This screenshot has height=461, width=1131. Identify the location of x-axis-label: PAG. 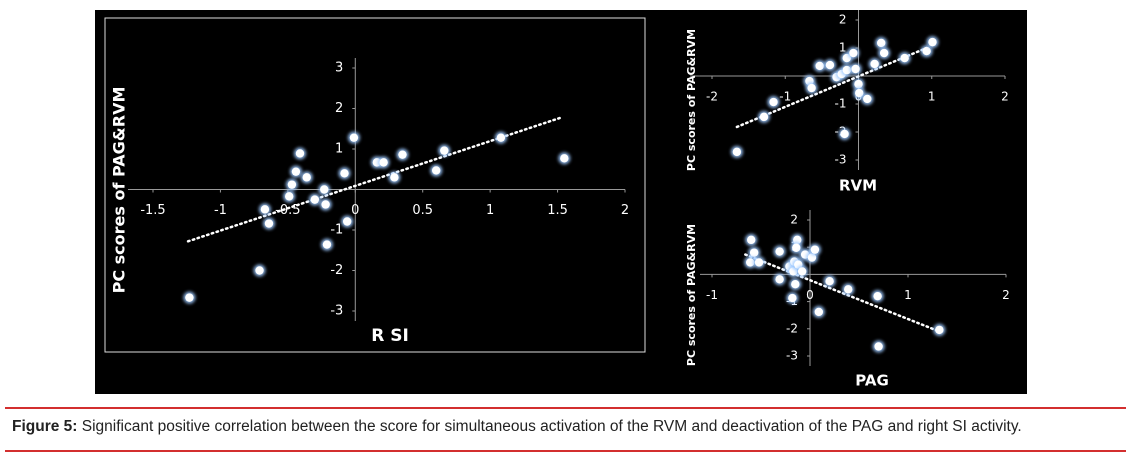
(872, 381).